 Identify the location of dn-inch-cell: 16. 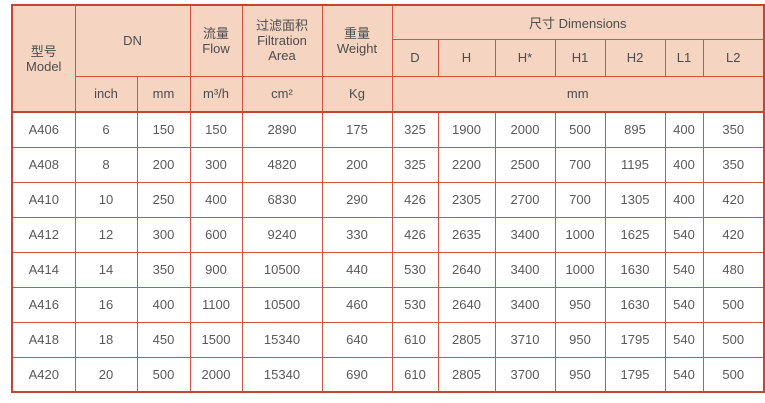
(106, 304).